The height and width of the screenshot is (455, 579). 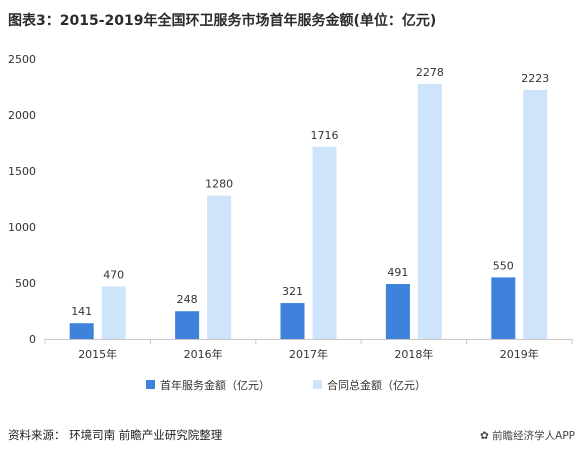 I want to click on data-label: 491, so click(x=397, y=272).